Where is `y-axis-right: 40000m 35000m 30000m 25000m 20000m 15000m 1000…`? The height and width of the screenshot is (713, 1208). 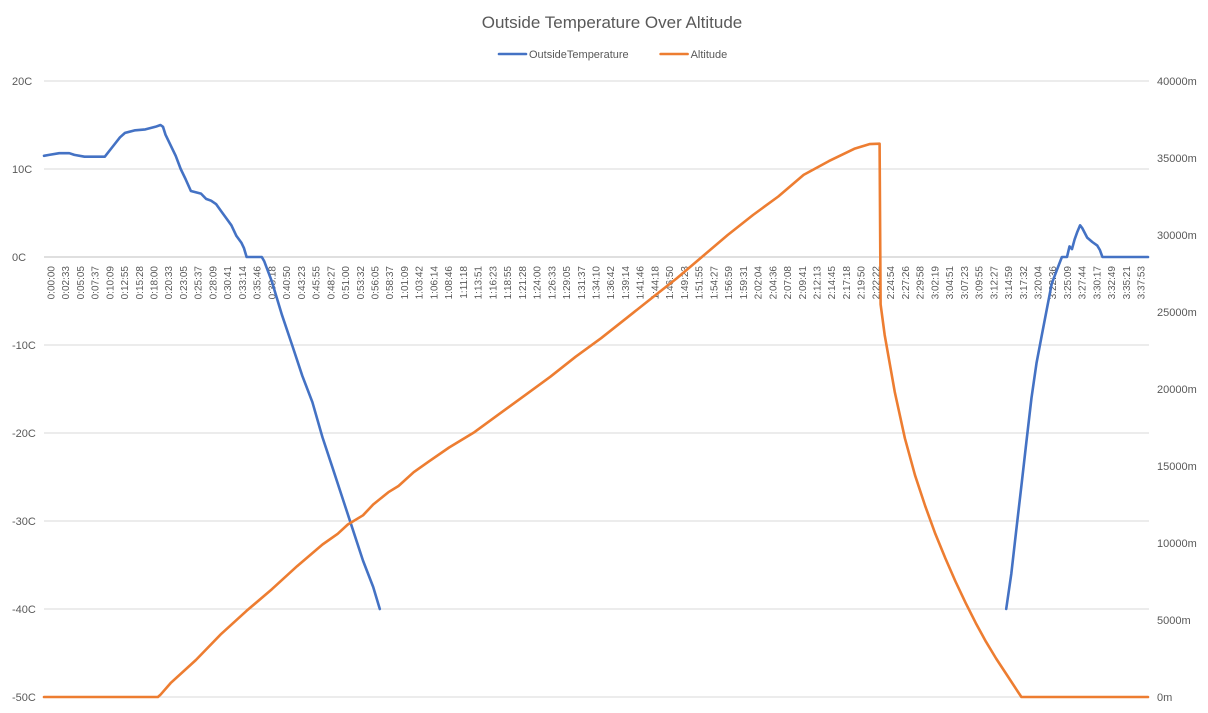 y-axis-right: 40000m 35000m 30000m 25000m 20000m 15000m 1000… is located at coordinates (1177, 390).